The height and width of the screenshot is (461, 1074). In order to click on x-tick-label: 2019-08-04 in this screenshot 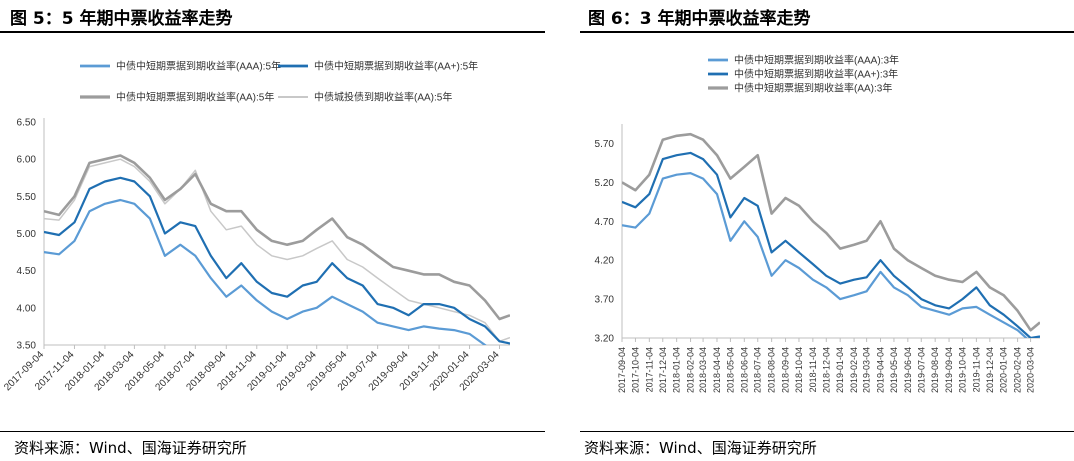, I will do `click(935, 370)`.